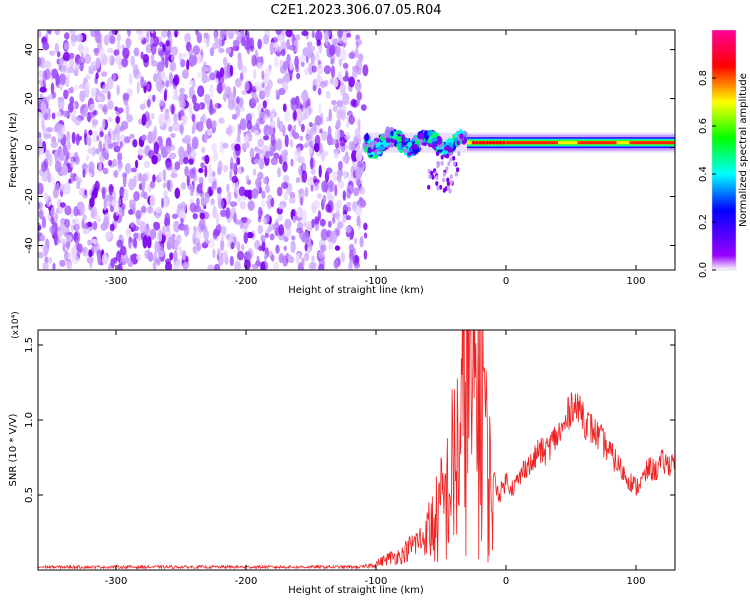  Describe the element at coordinates (724, 150) in the screenshot. I see `colorbar-gradient` at that location.